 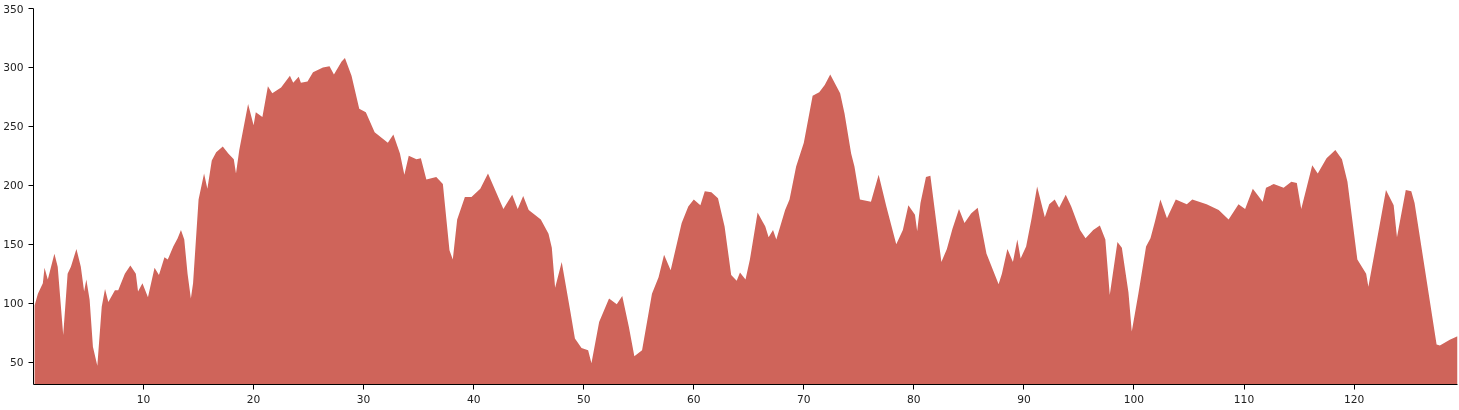 What do you see at coordinates (1024, 399) in the screenshot?
I see `x-tick-label: 90` at bounding box center [1024, 399].